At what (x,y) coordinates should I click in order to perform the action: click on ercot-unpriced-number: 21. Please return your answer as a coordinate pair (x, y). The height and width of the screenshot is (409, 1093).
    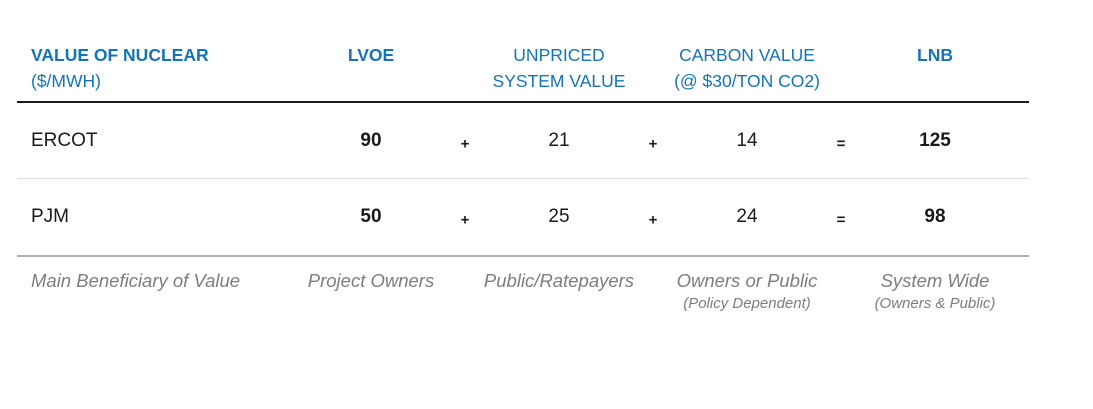
    Looking at the image, I should click on (559, 140).